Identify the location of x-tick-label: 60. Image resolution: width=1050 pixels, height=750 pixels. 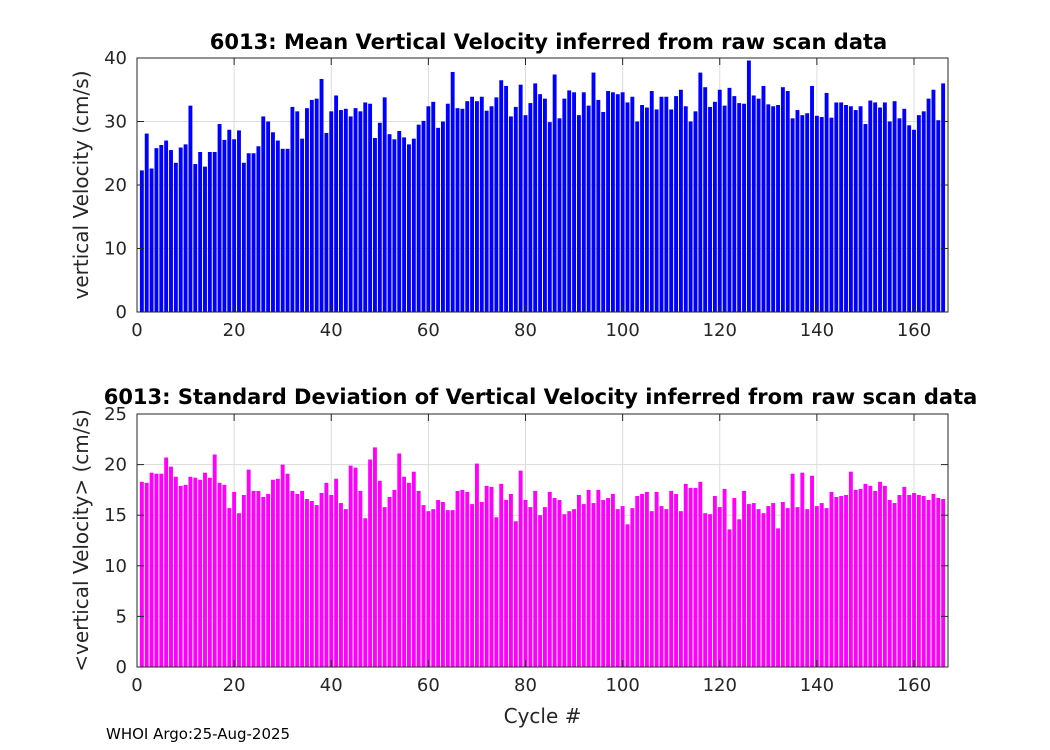
(428, 685).